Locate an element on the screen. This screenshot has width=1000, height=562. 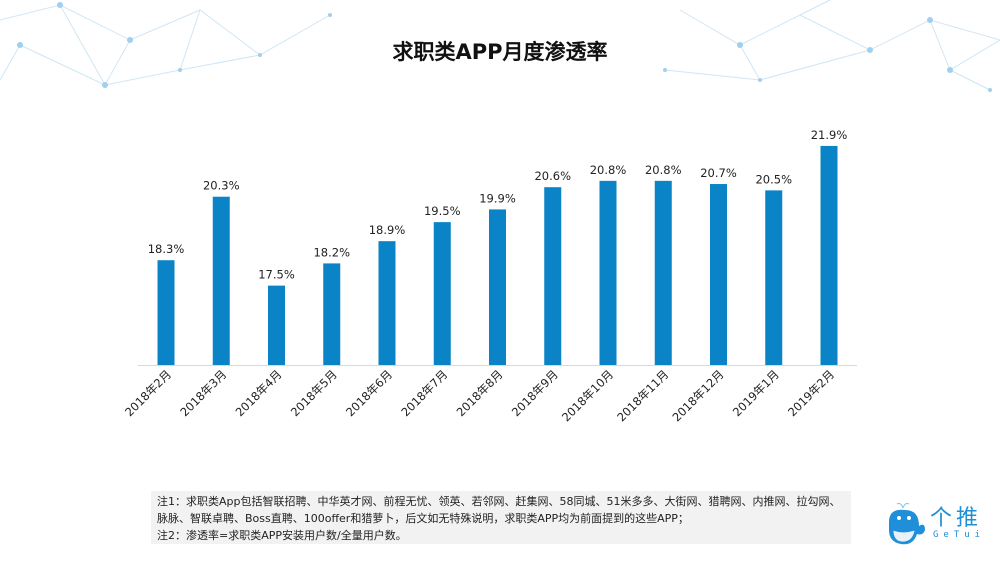
data-label: 18.3% is located at coordinates (166, 249).